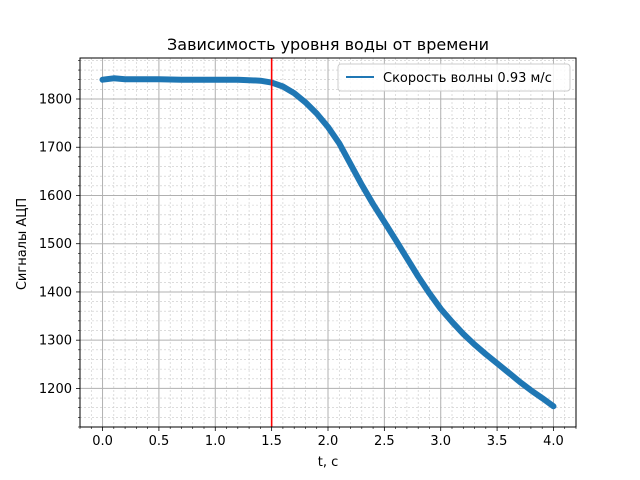 This screenshot has height=480, width=640. Describe the element at coordinates (22, 244) in the screenshot. I see `y-axis-label: Сигналы АЦП` at that location.